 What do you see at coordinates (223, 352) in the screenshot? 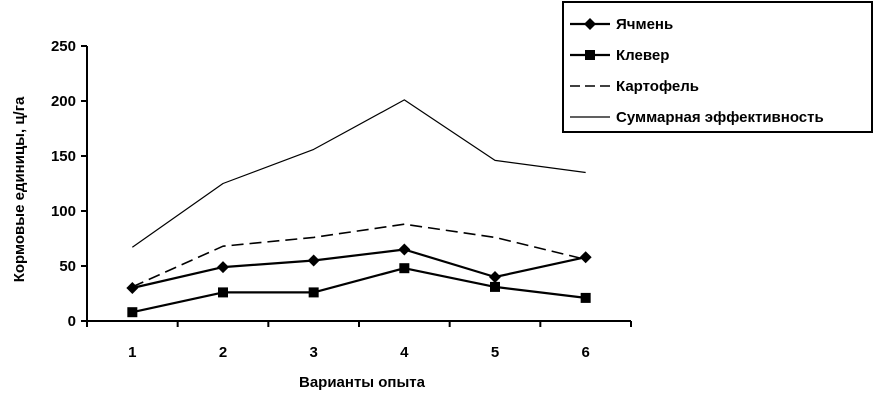
I see `x-tick-label: 2` at bounding box center [223, 352].